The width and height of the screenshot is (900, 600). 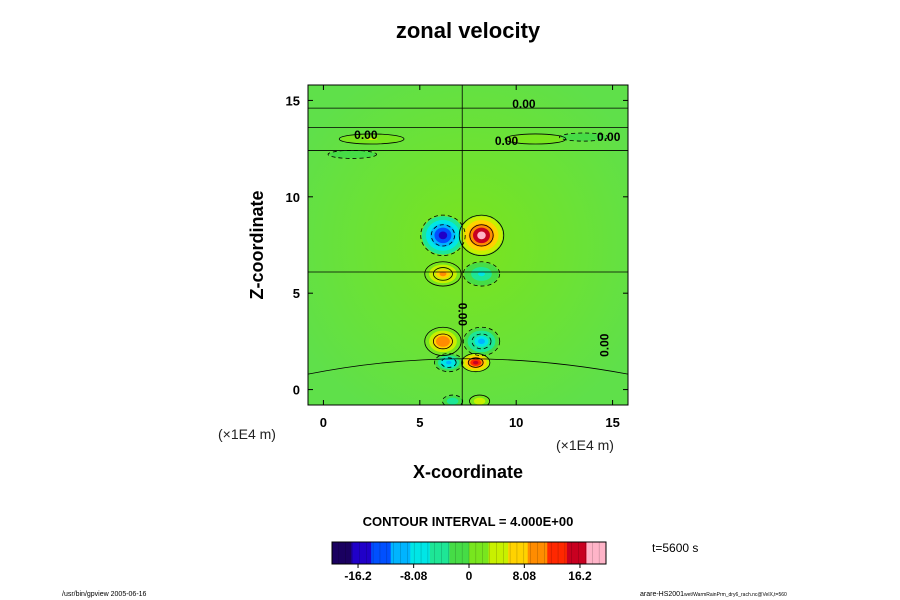 I want to click on colorbar-tick-label-2: 0, so click(x=469, y=576).